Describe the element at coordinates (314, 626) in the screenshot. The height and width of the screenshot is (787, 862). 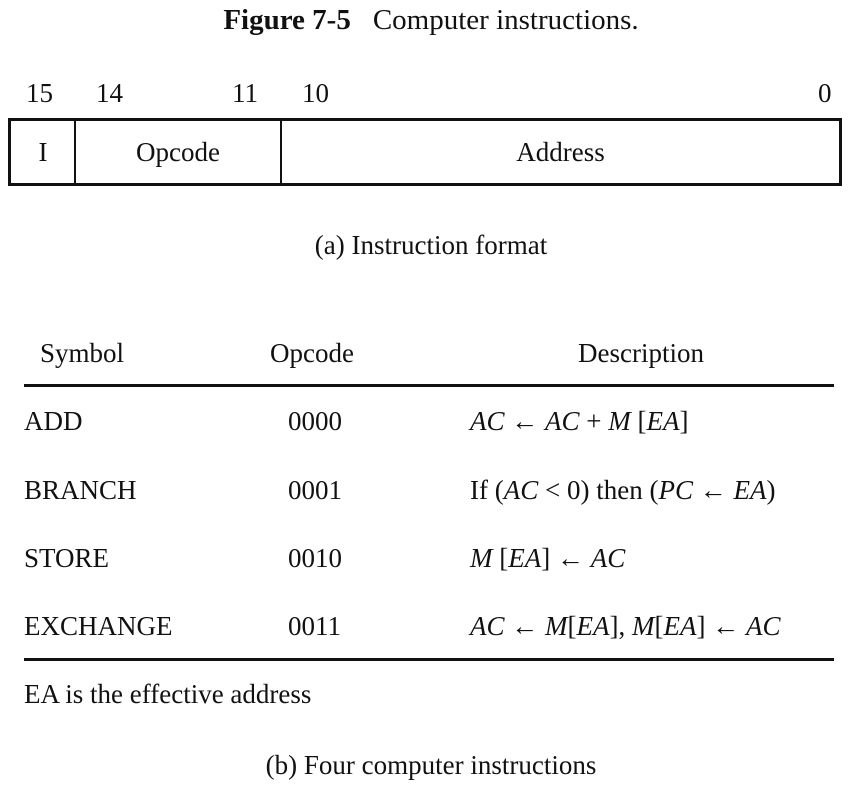
I see `row-opcode: 0011` at that location.